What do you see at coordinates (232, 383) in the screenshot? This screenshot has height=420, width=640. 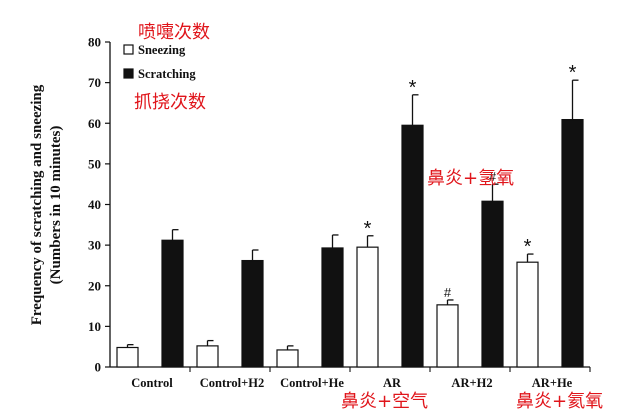 I see `x-category-label: Control+H2` at bounding box center [232, 383].